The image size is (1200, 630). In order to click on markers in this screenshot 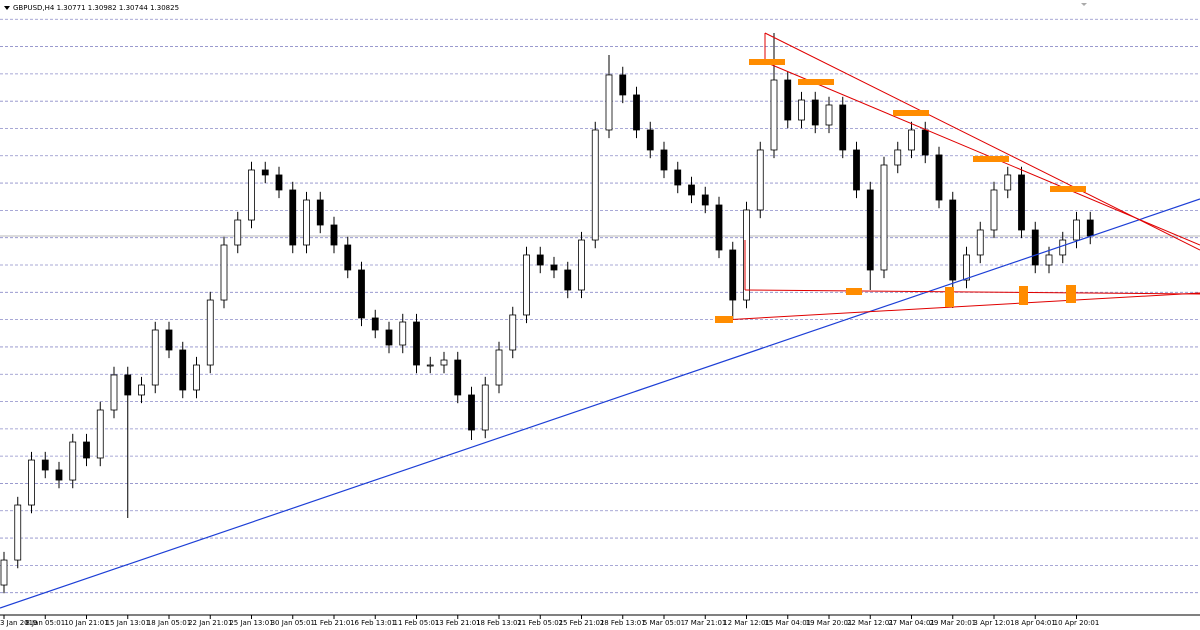, I will do `click(900, 191)`.